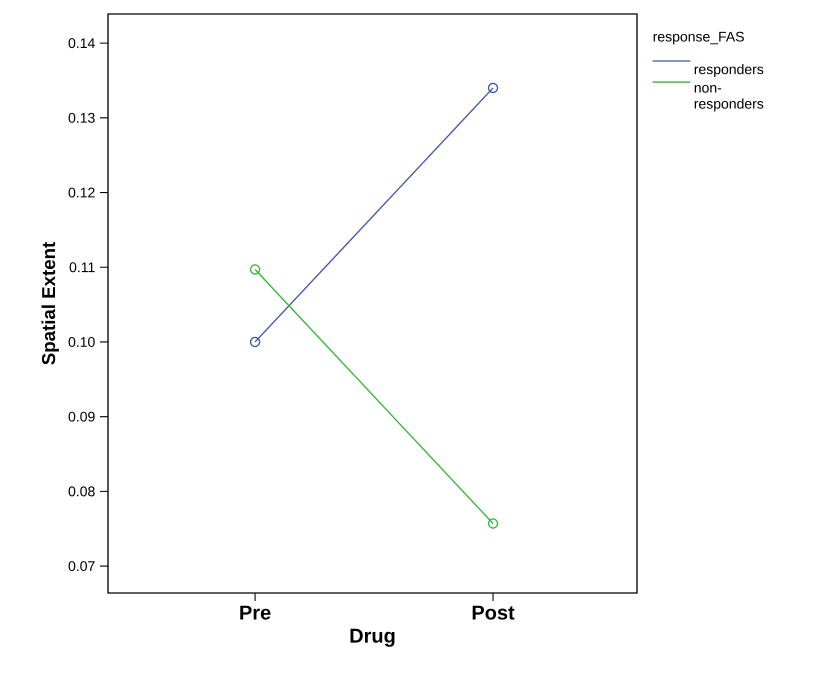 This screenshot has width=827, height=698. What do you see at coordinates (81, 193) in the screenshot?
I see `y-tick-label: 0.12` at bounding box center [81, 193].